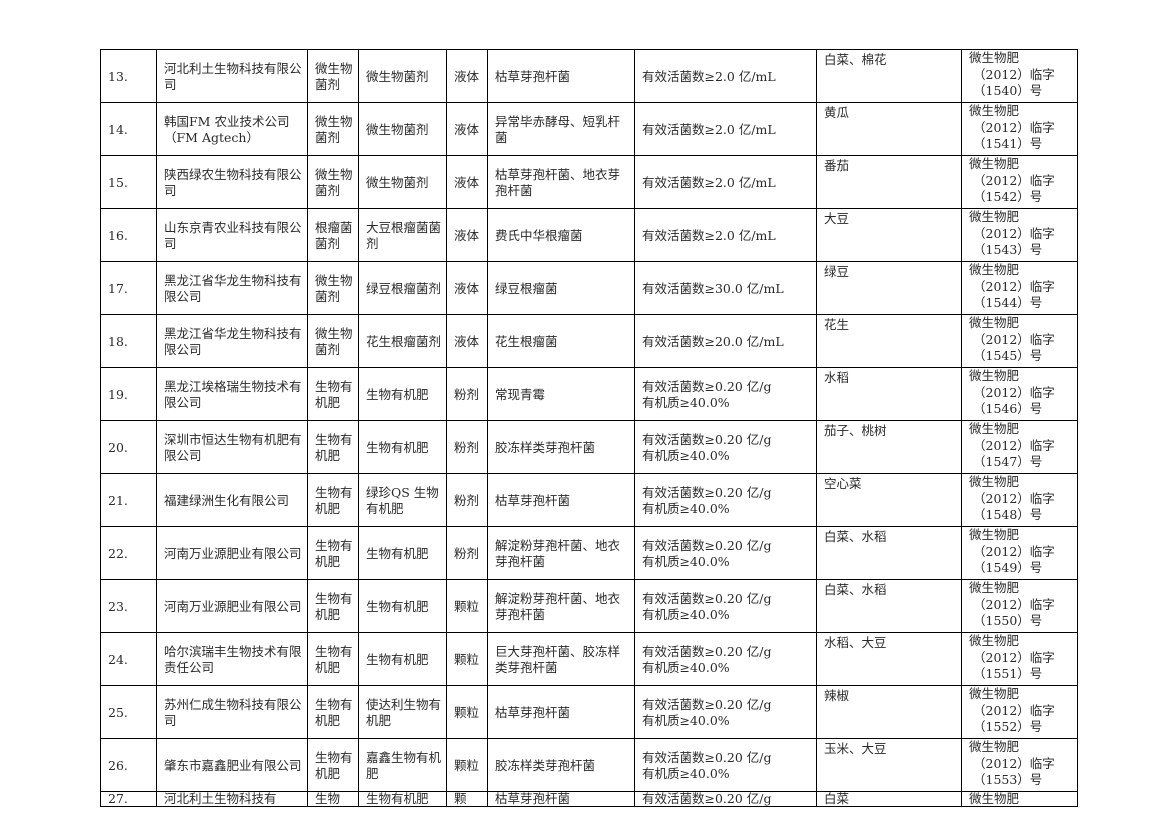 The height and width of the screenshot is (827, 1169). I want to click on row-number: 22., so click(118, 553).